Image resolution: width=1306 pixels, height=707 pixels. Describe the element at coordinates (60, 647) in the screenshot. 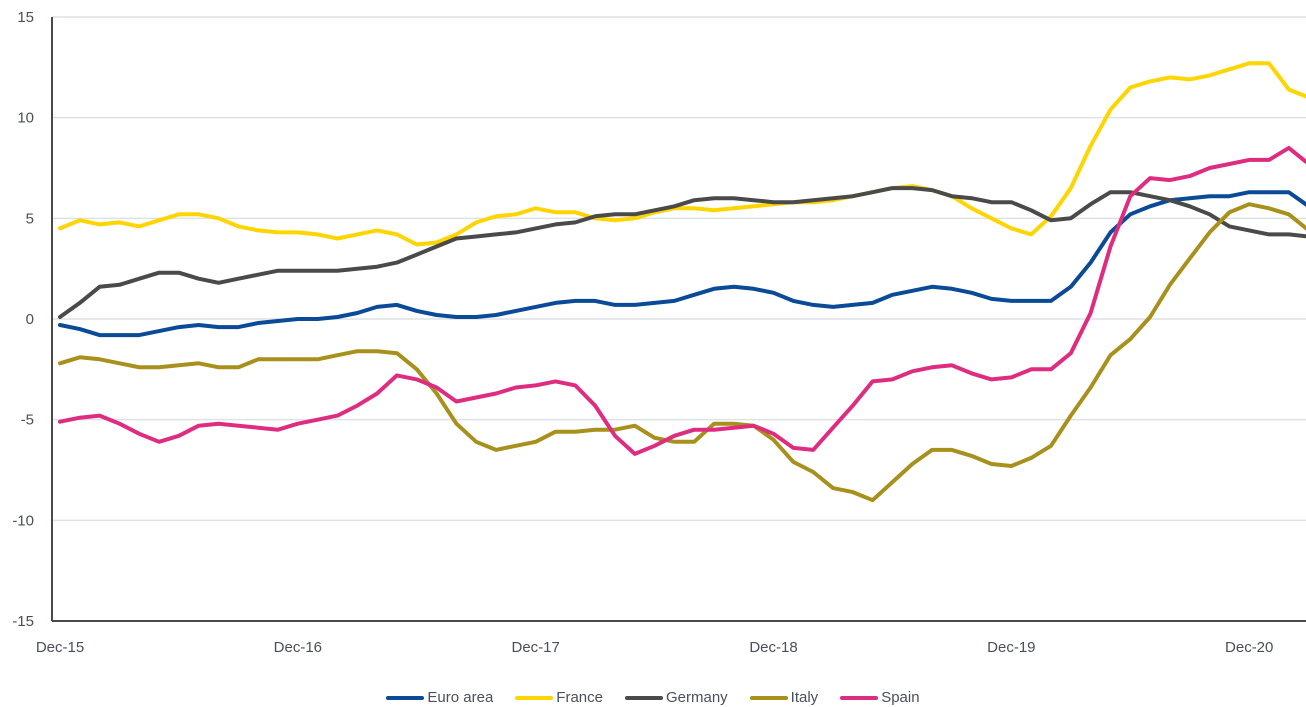

I see `x-tick-label: Dec-15` at that location.